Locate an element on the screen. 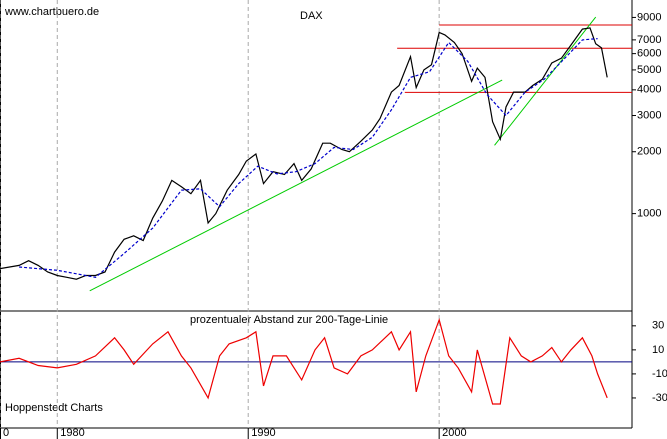 The image size is (667, 439). y-tick-label: -10 is located at coordinates (659, 374).